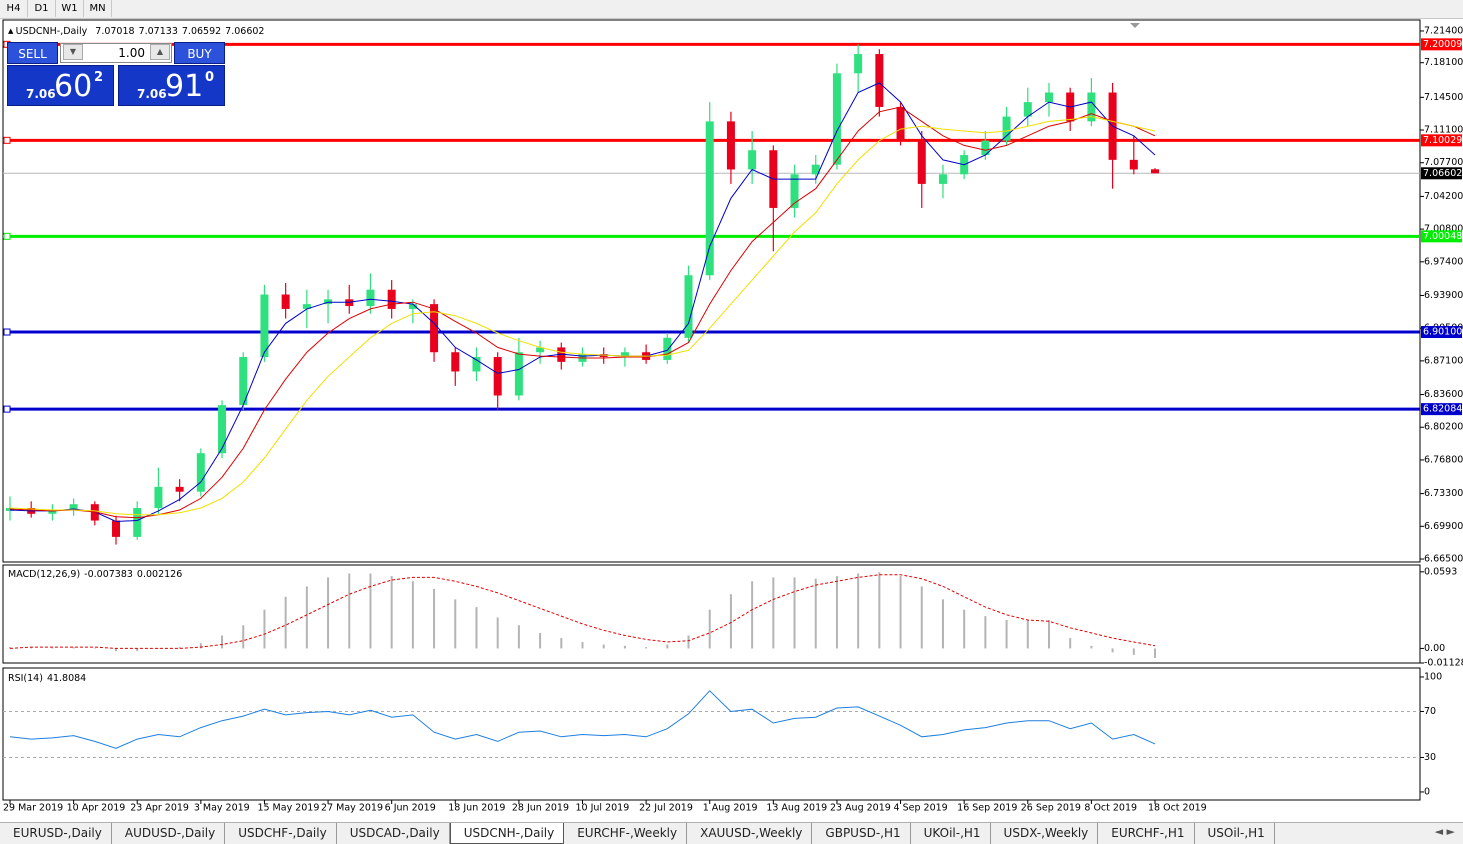  I want to click on sell-sup: 2, so click(99, 77).